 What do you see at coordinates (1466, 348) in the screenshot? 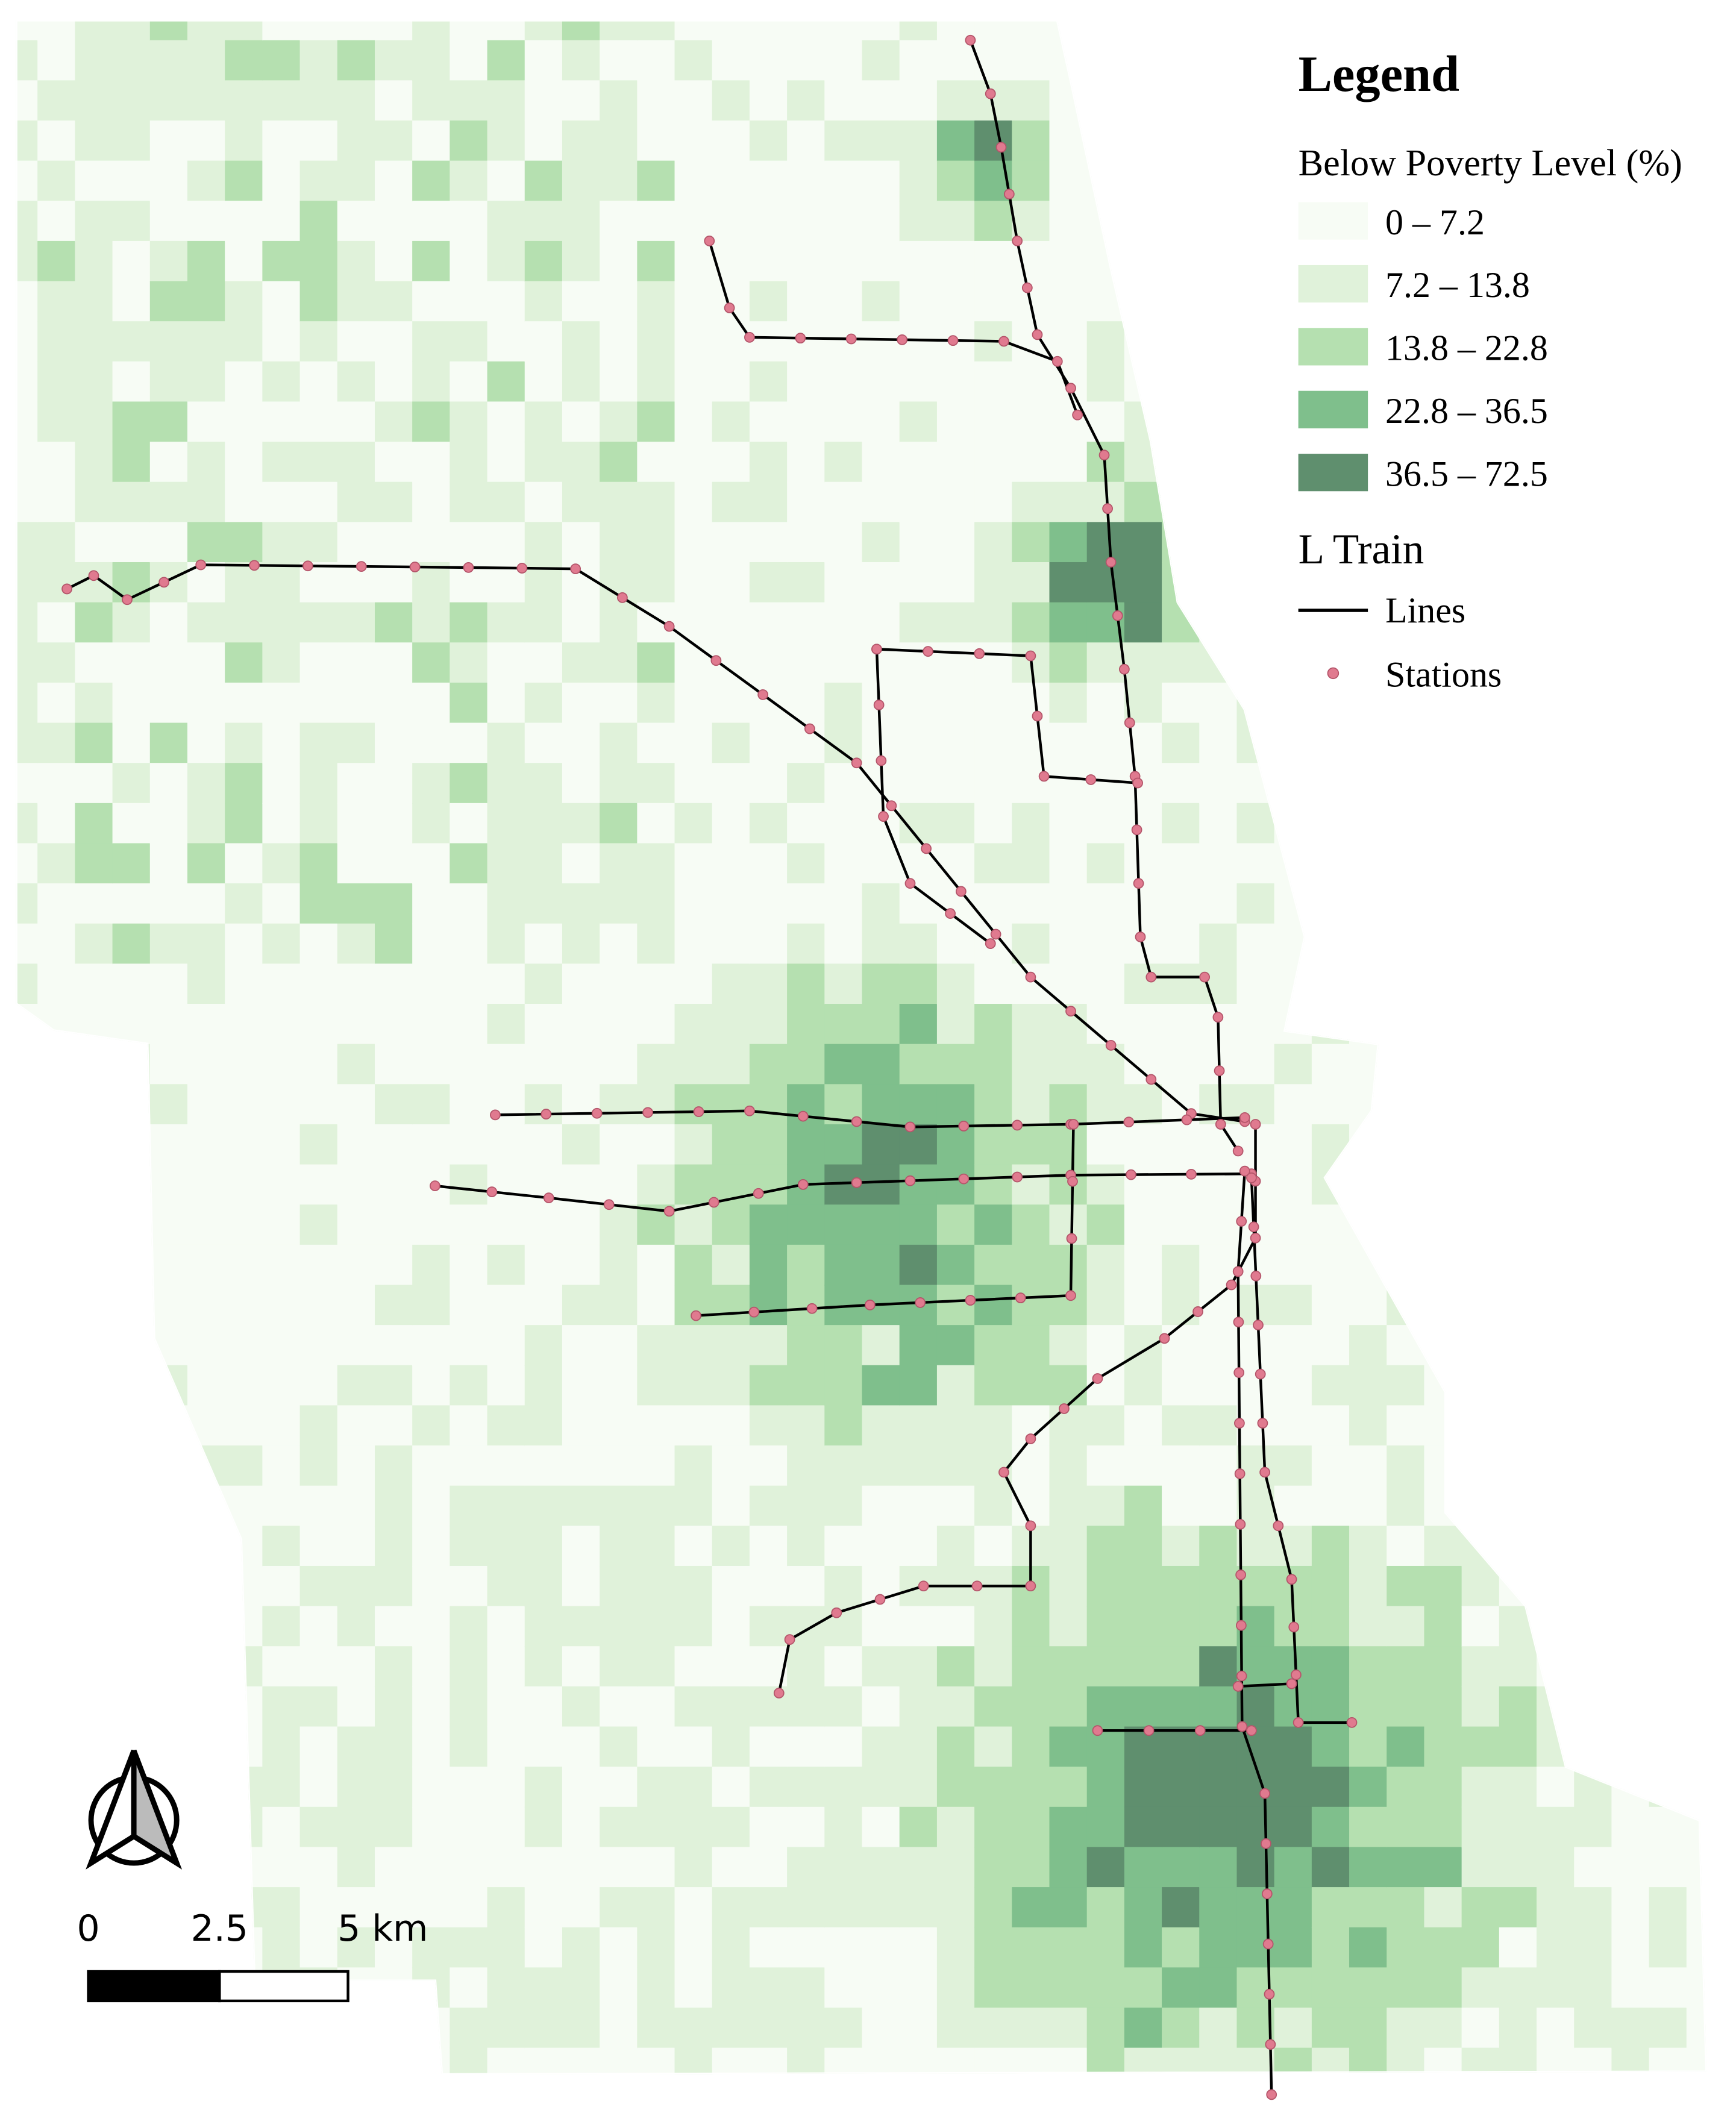
I see `legend-class-label: 13.8 – 22.8` at bounding box center [1466, 348].